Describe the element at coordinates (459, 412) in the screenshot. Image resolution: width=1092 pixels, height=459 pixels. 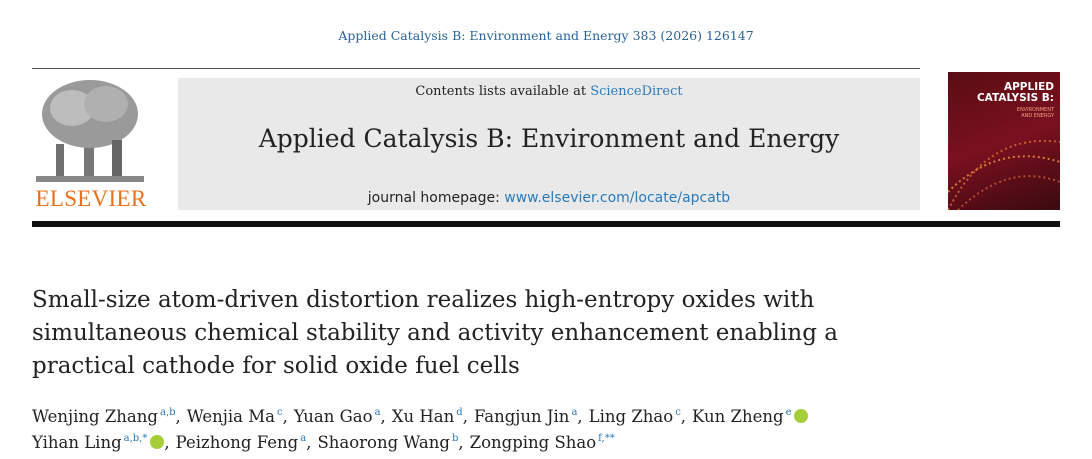
I see `affiliation: d` at that location.